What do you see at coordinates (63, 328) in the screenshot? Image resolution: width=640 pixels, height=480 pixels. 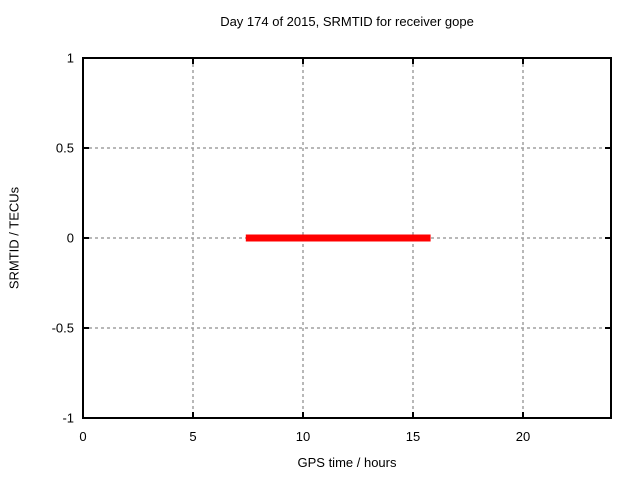 I see `y-tick-label: -0.5` at bounding box center [63, 328].